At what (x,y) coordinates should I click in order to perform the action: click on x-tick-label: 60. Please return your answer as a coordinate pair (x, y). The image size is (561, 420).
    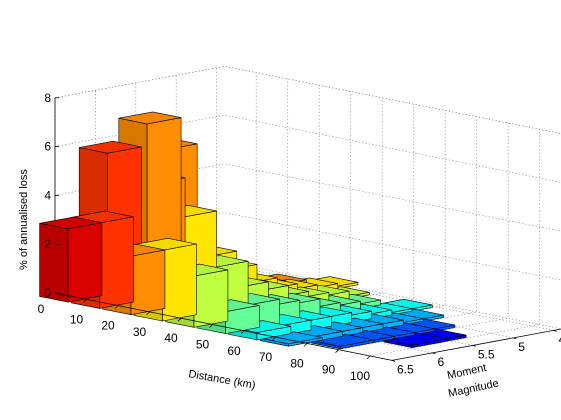
    Looking at the image, I should click on (234, 351).